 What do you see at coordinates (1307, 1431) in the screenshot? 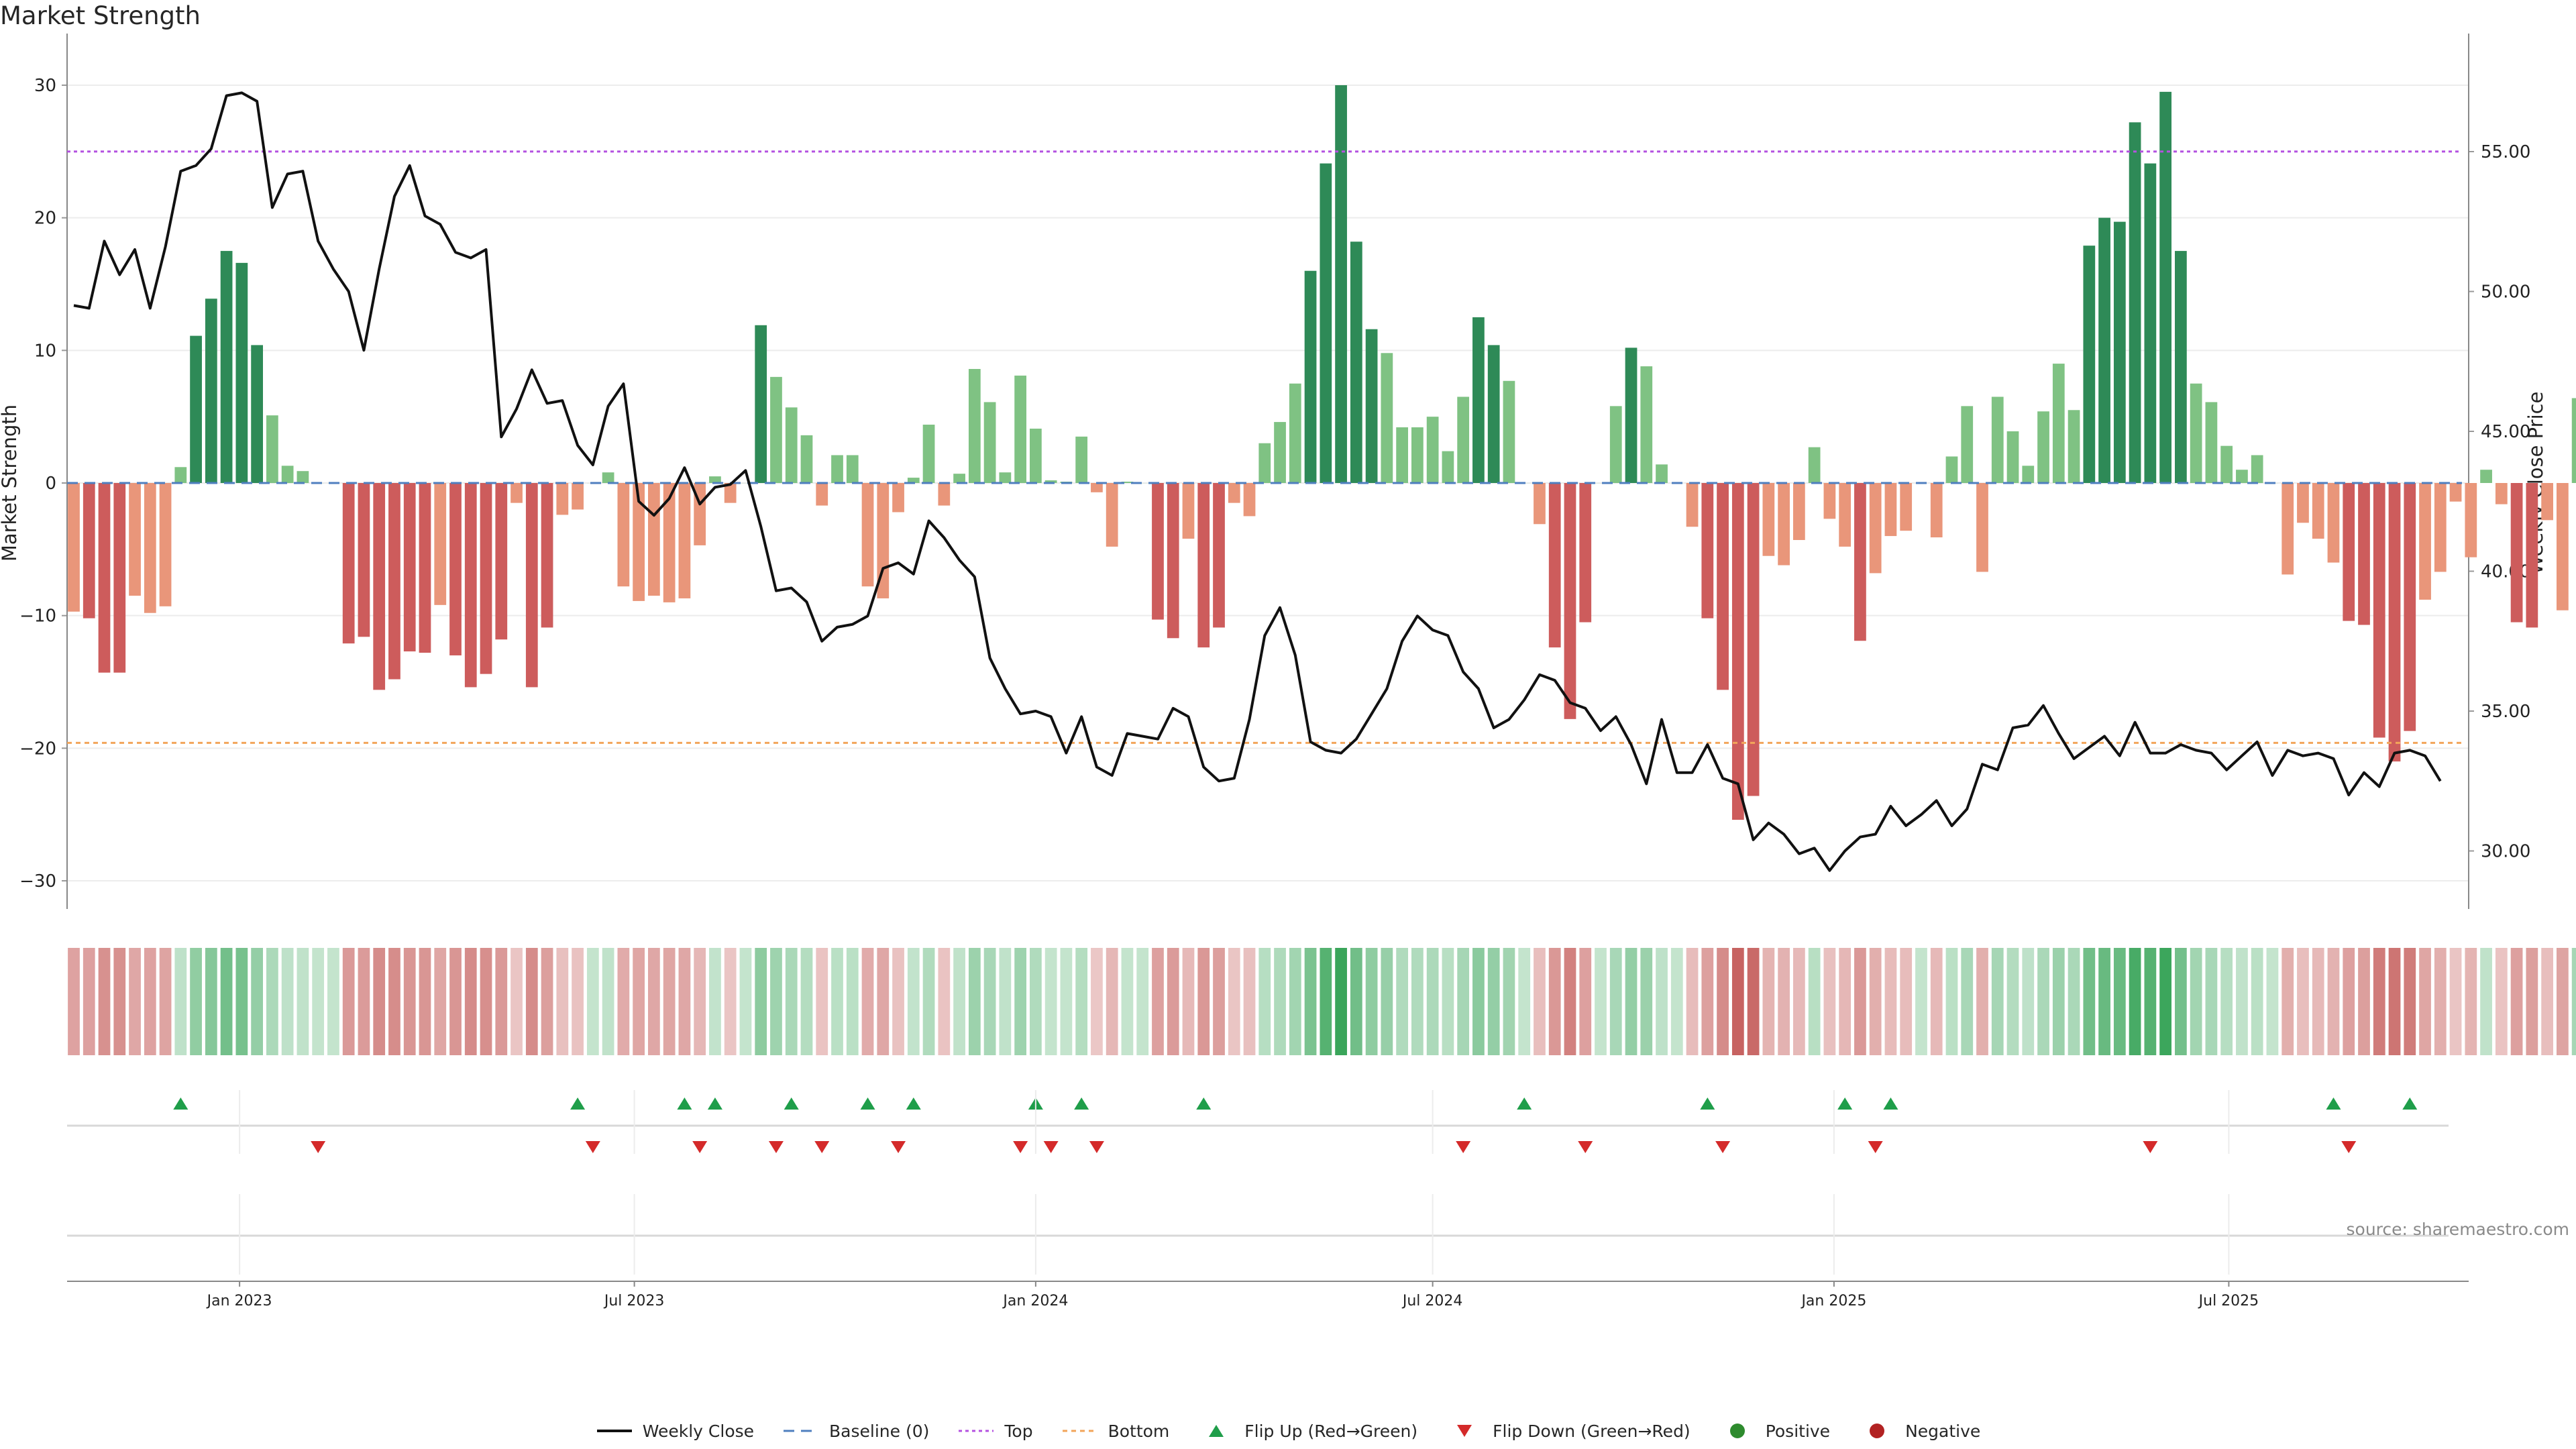
I see `legend-item-flip-up: Flip Up (Red→Green)` at bounding box center [1307, 1431].